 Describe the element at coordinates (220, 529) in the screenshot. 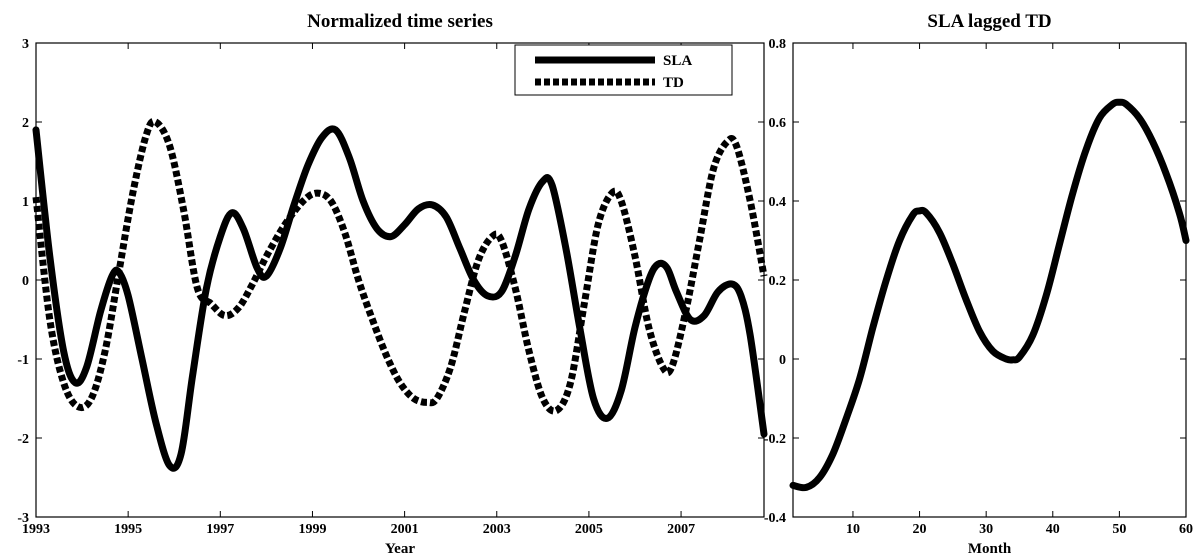

I see `ts-x-tick-label: 1997` at that location.